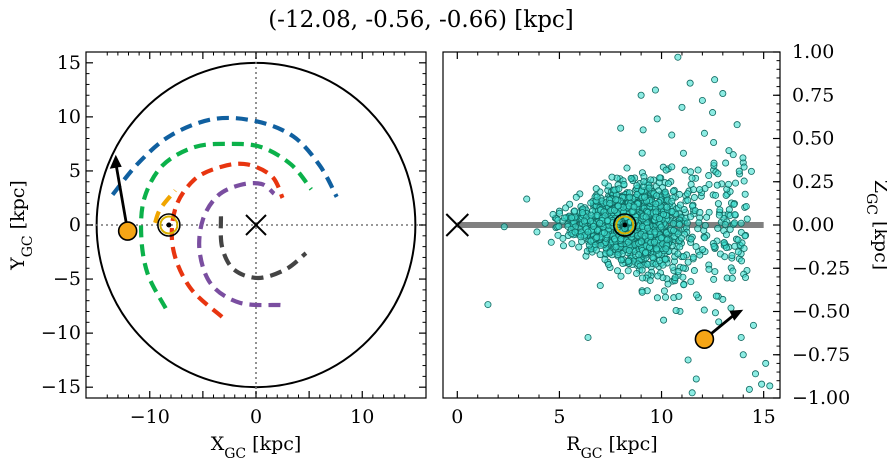  I want to click on x-tick-label: 5, so click(559, 417).